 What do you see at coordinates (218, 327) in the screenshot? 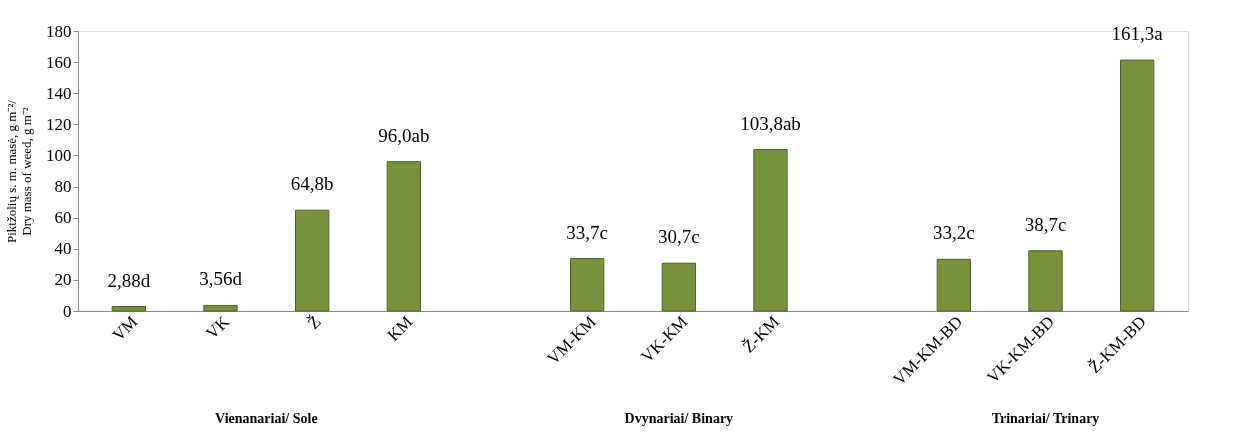
I see `x-tick-label: VK` at bounding box center [218, 327].